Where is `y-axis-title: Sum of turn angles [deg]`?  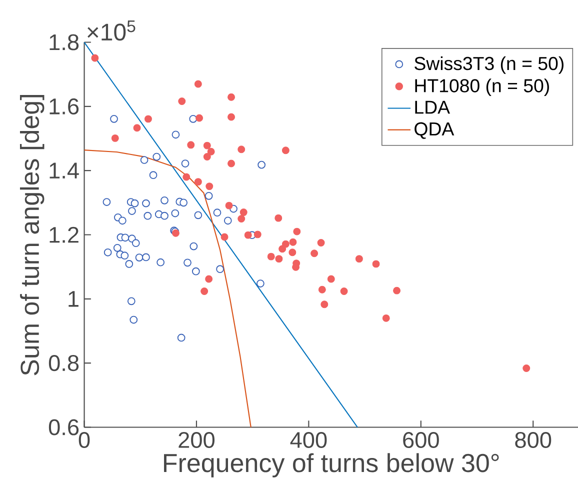
y-axis-title: Sum of turn angles [deg] is located at coordinates (32, 235).